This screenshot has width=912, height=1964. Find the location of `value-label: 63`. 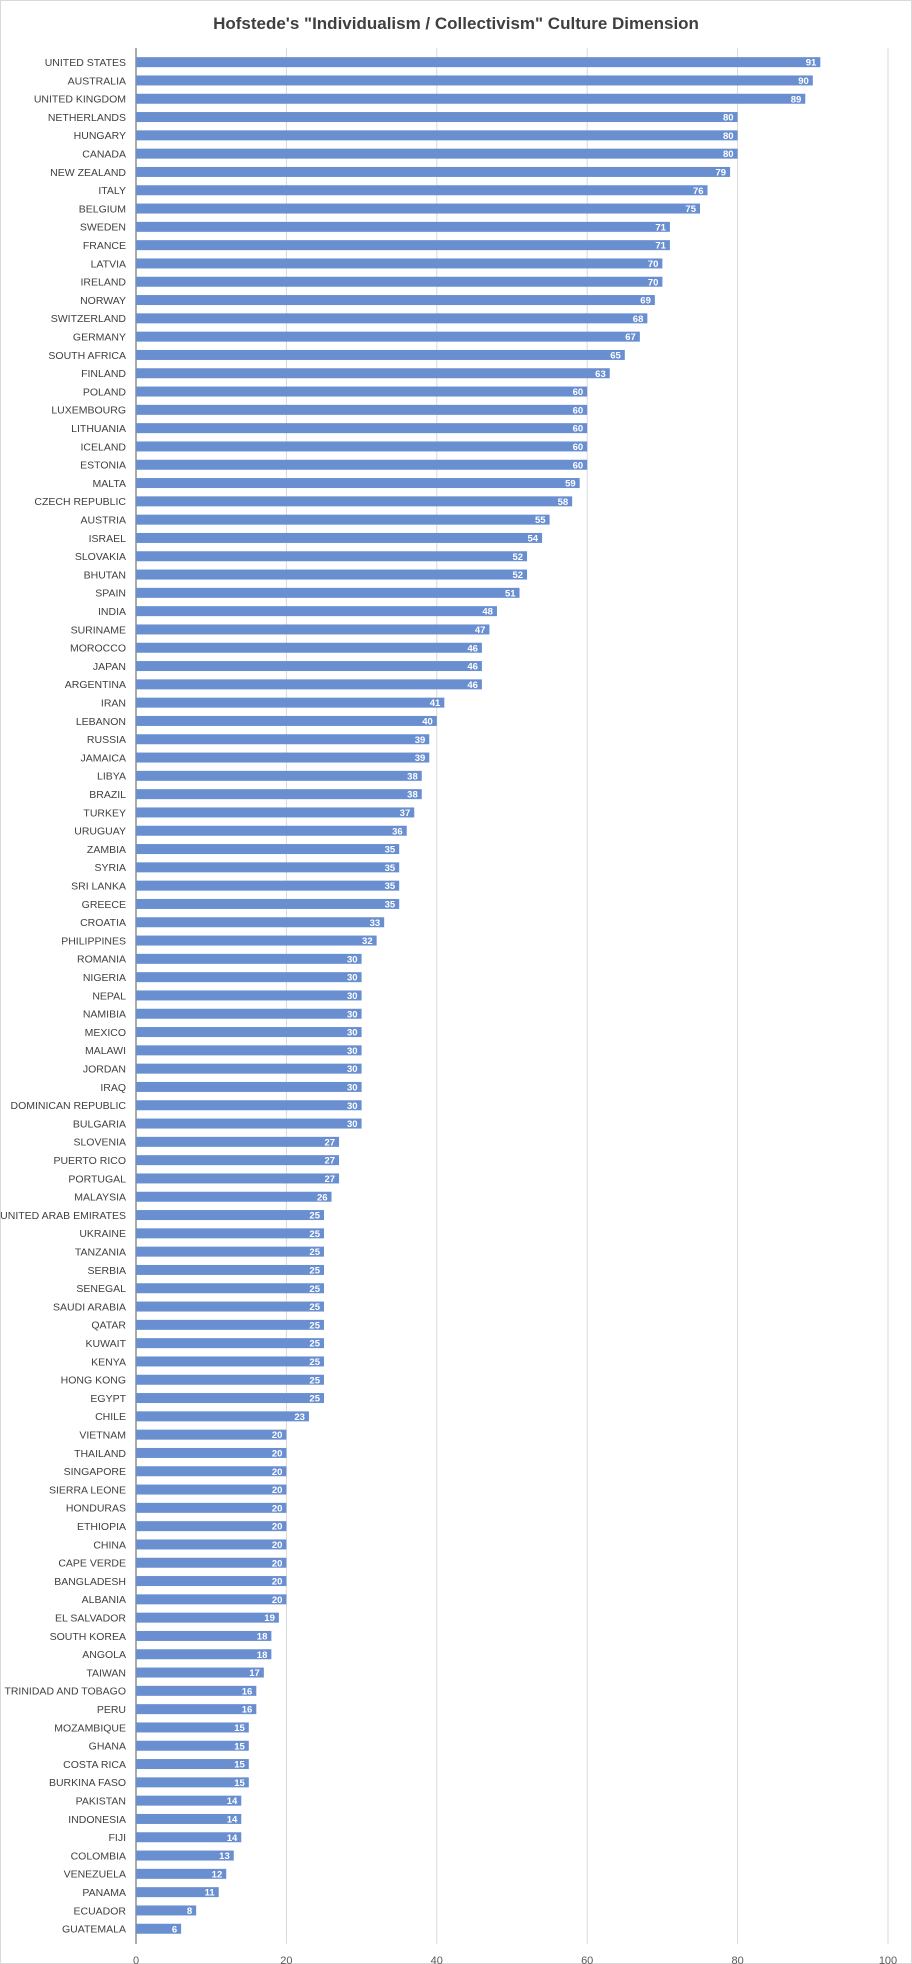

value-label: 63 is located at coordinates (600, 374).